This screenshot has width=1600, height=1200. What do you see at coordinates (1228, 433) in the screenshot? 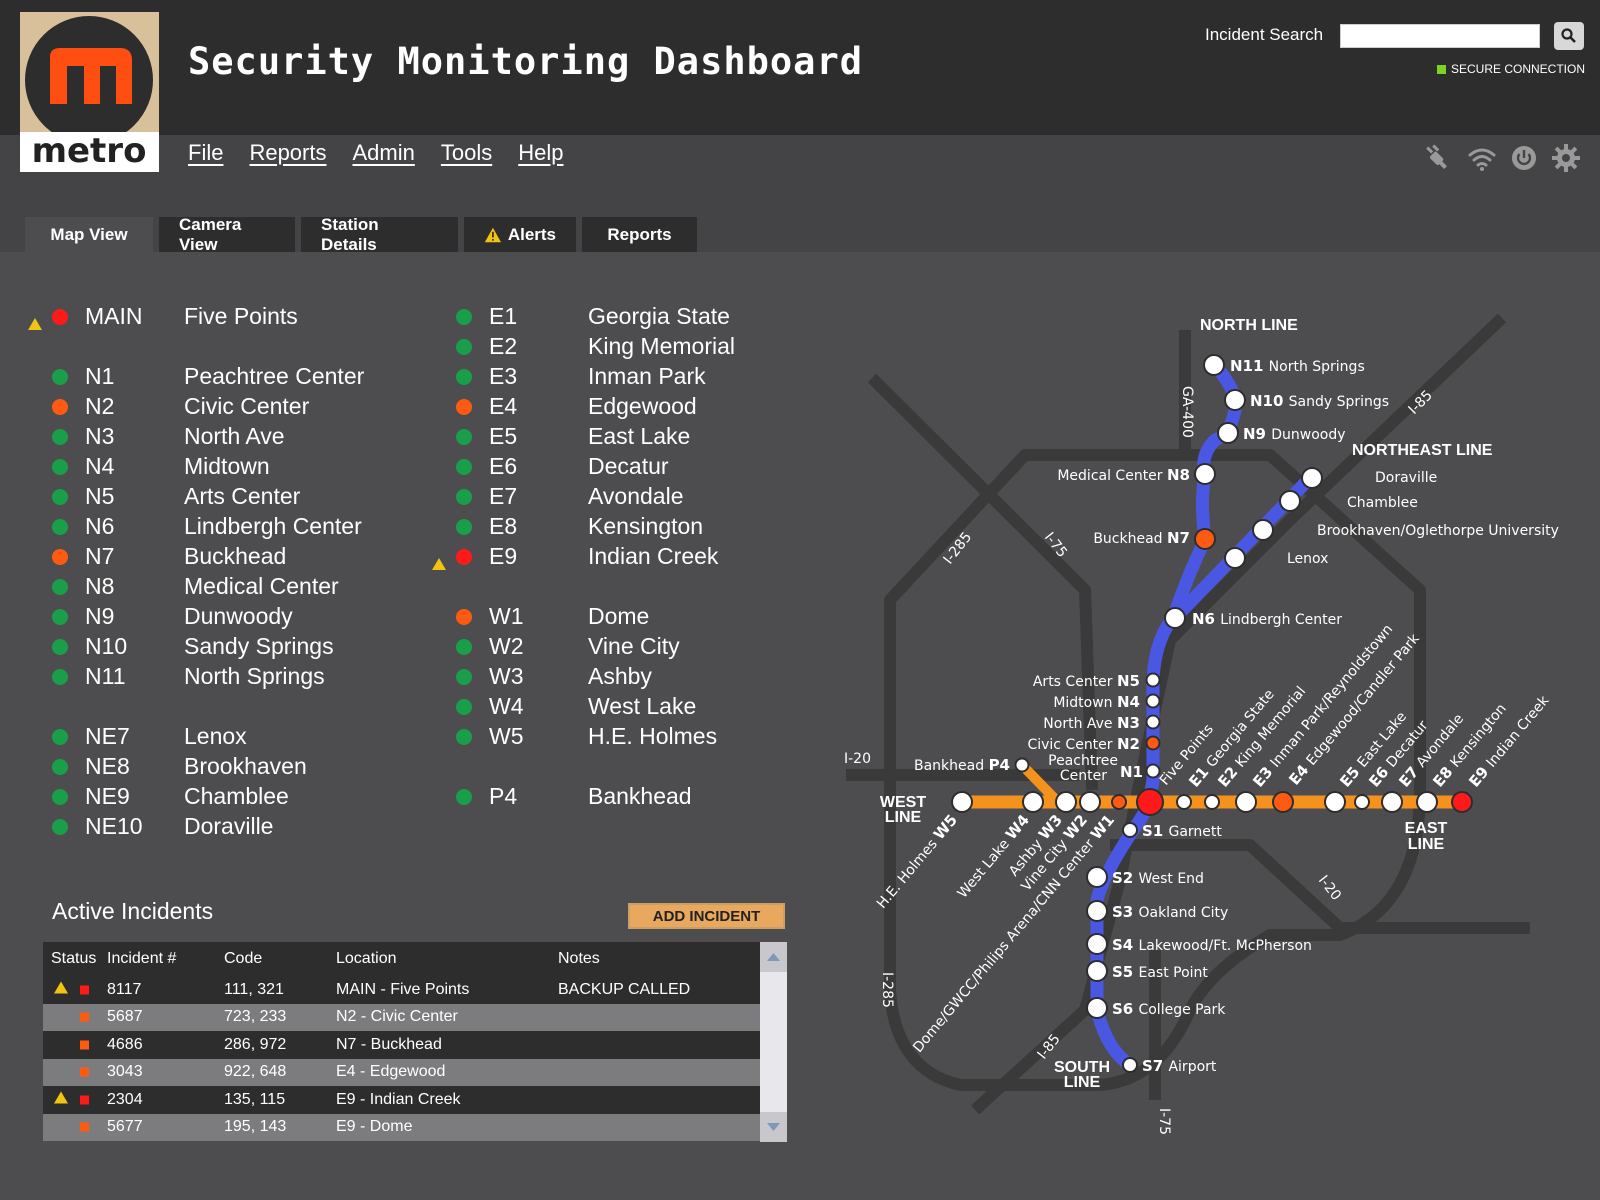
I see `map-station-n9` at bounding box center [1228, 433].